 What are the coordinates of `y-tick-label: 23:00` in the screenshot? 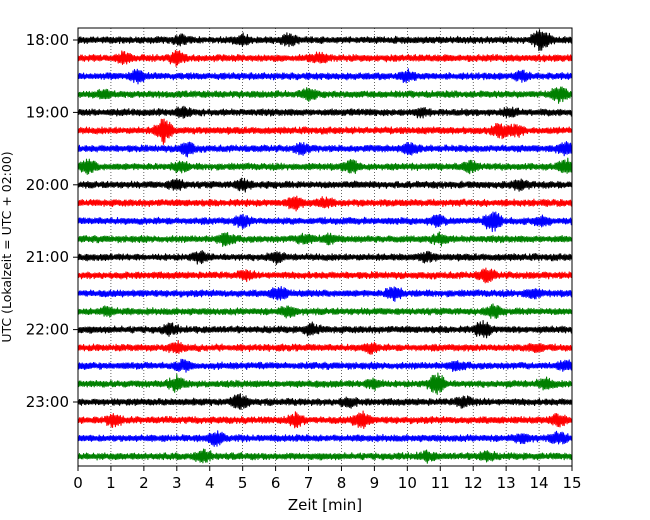 It's located at (47, 402).